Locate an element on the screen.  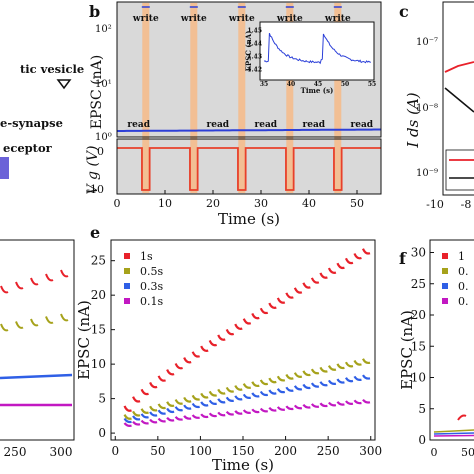
read-labels: read read read read read is located at coordinates (250, 125).